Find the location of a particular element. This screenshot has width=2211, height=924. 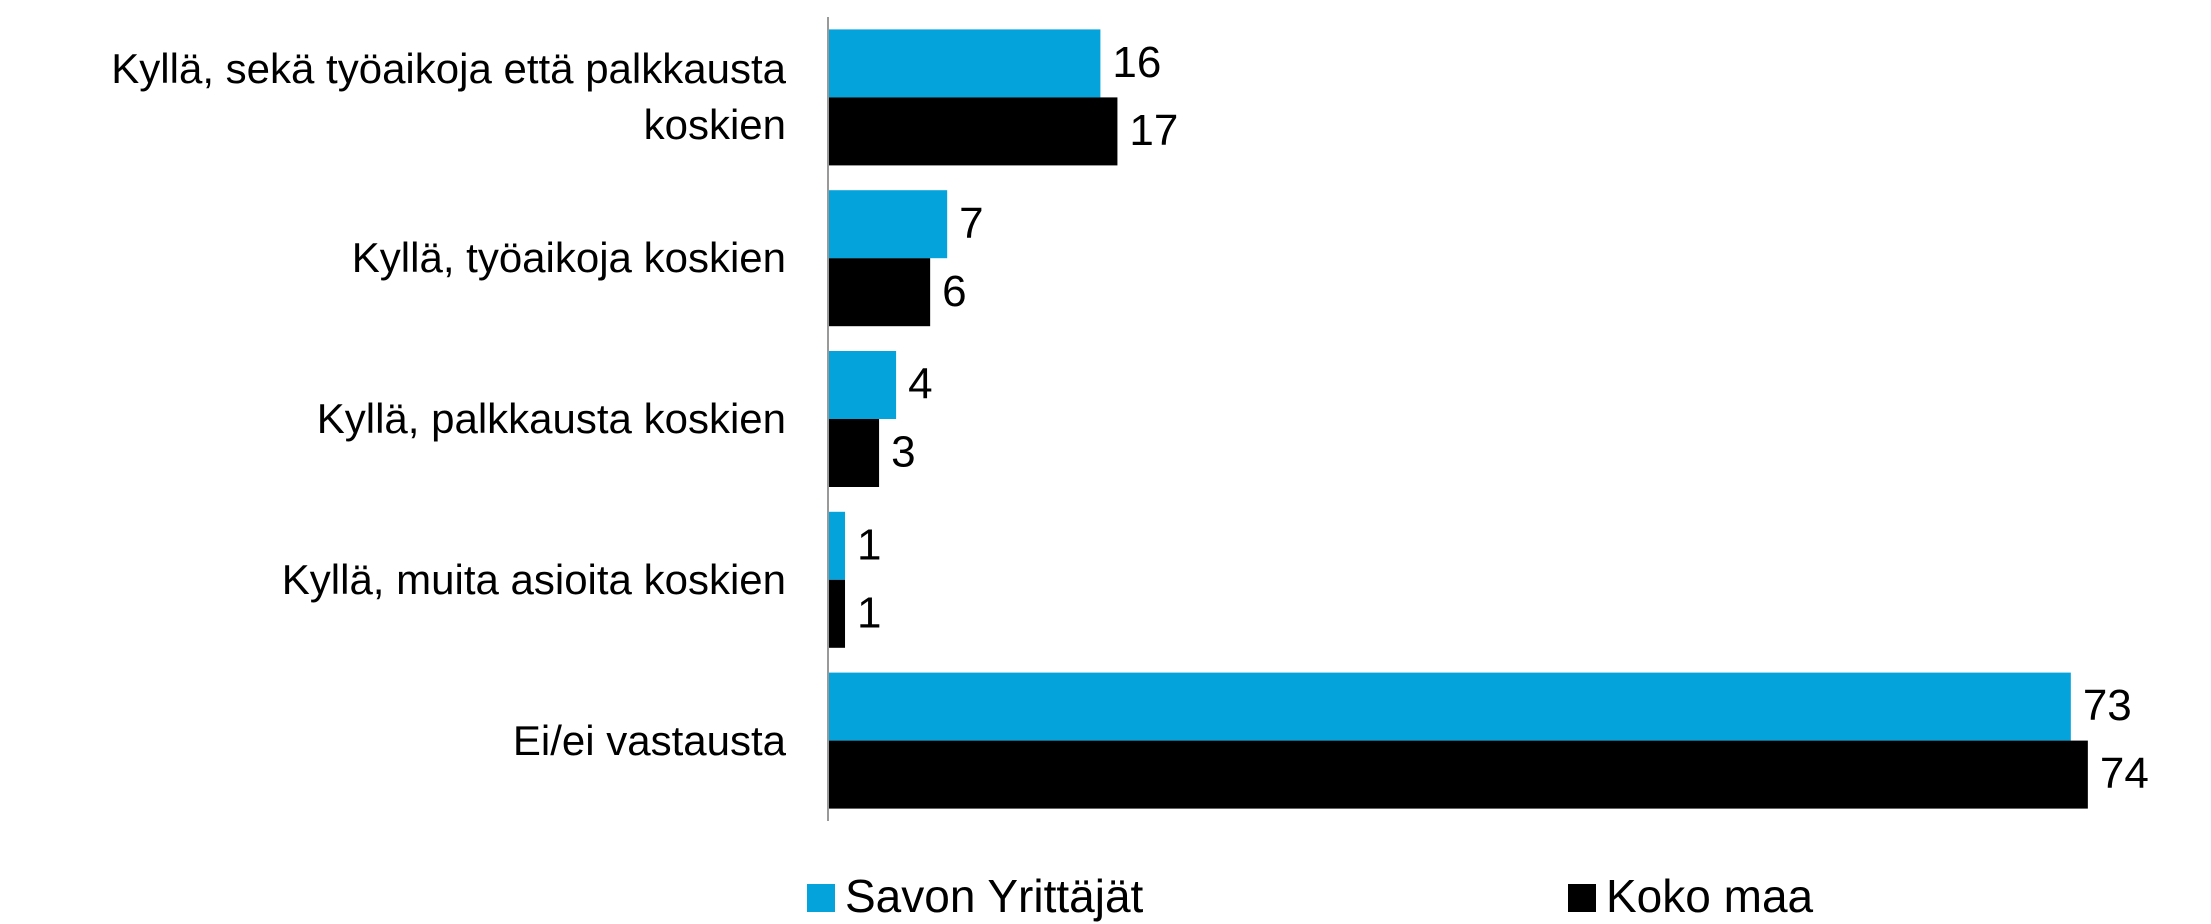

data-label: 4 is located at coordinates (920, 384).